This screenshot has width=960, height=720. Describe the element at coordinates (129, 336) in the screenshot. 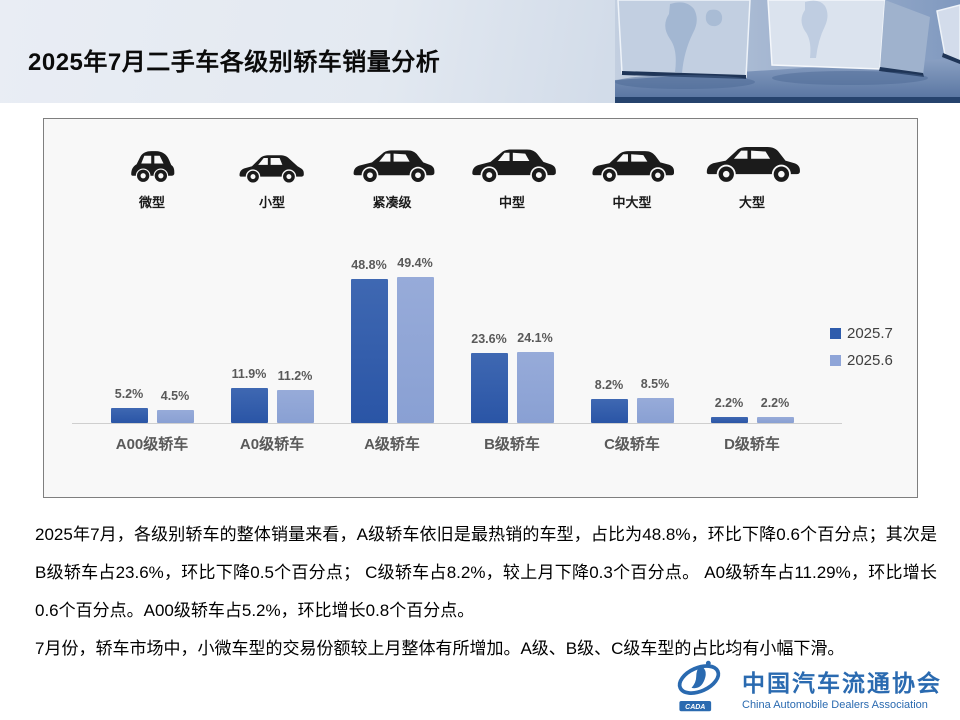

I see `bar-column: 5.2%` at that location.